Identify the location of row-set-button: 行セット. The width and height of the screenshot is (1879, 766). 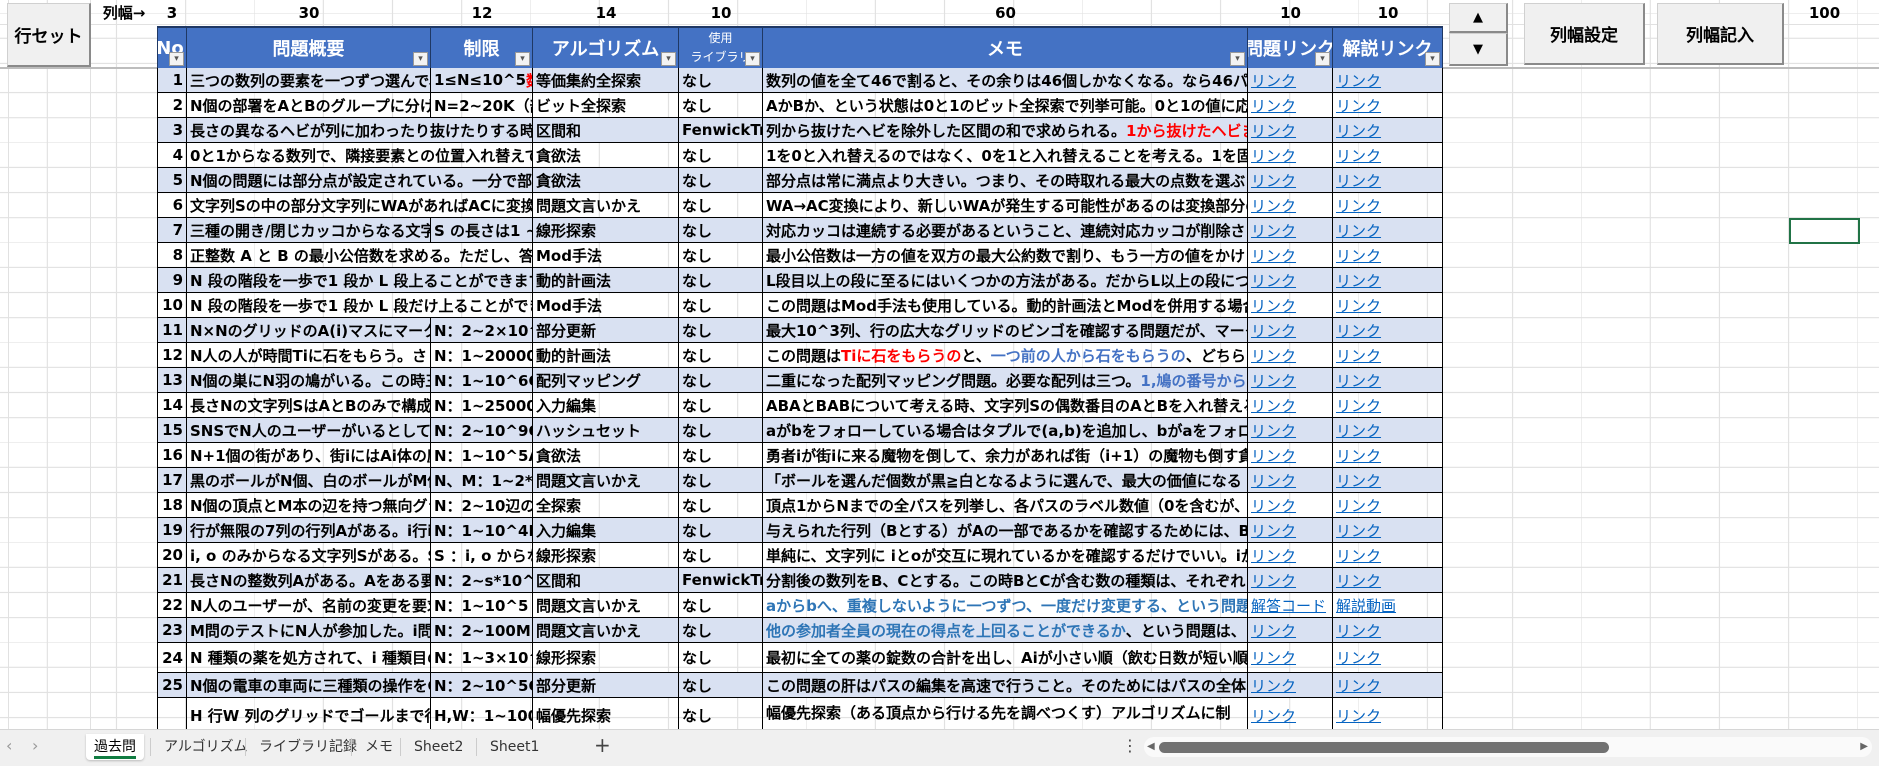
(49, 35).